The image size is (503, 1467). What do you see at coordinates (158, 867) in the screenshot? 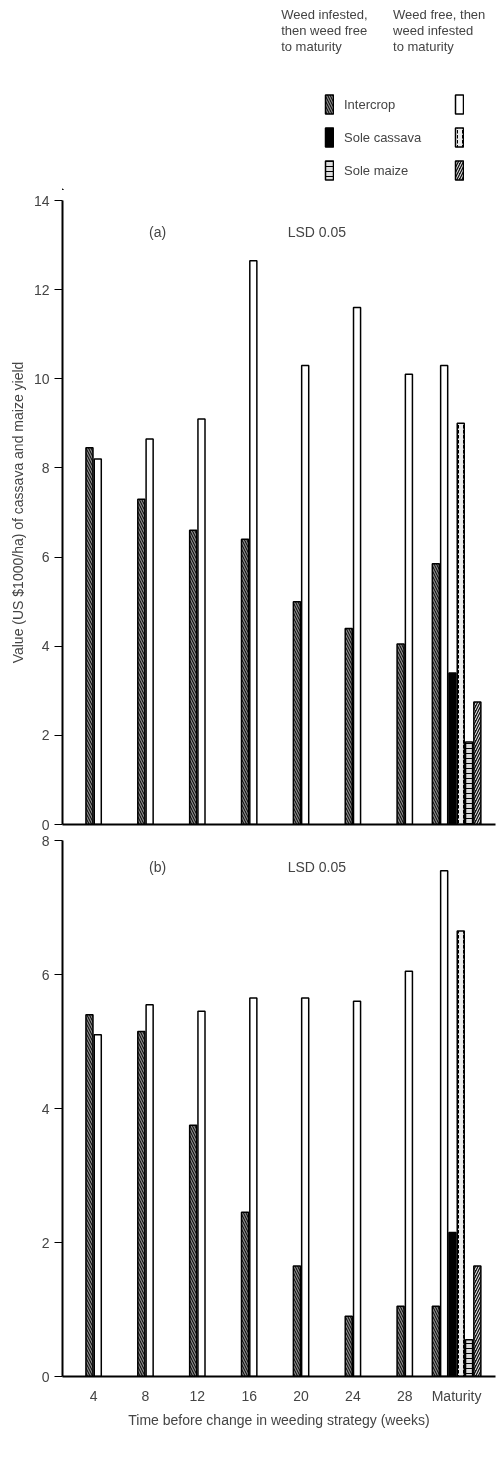
I see `annotation: (b)` at bounding box center [158, 867].